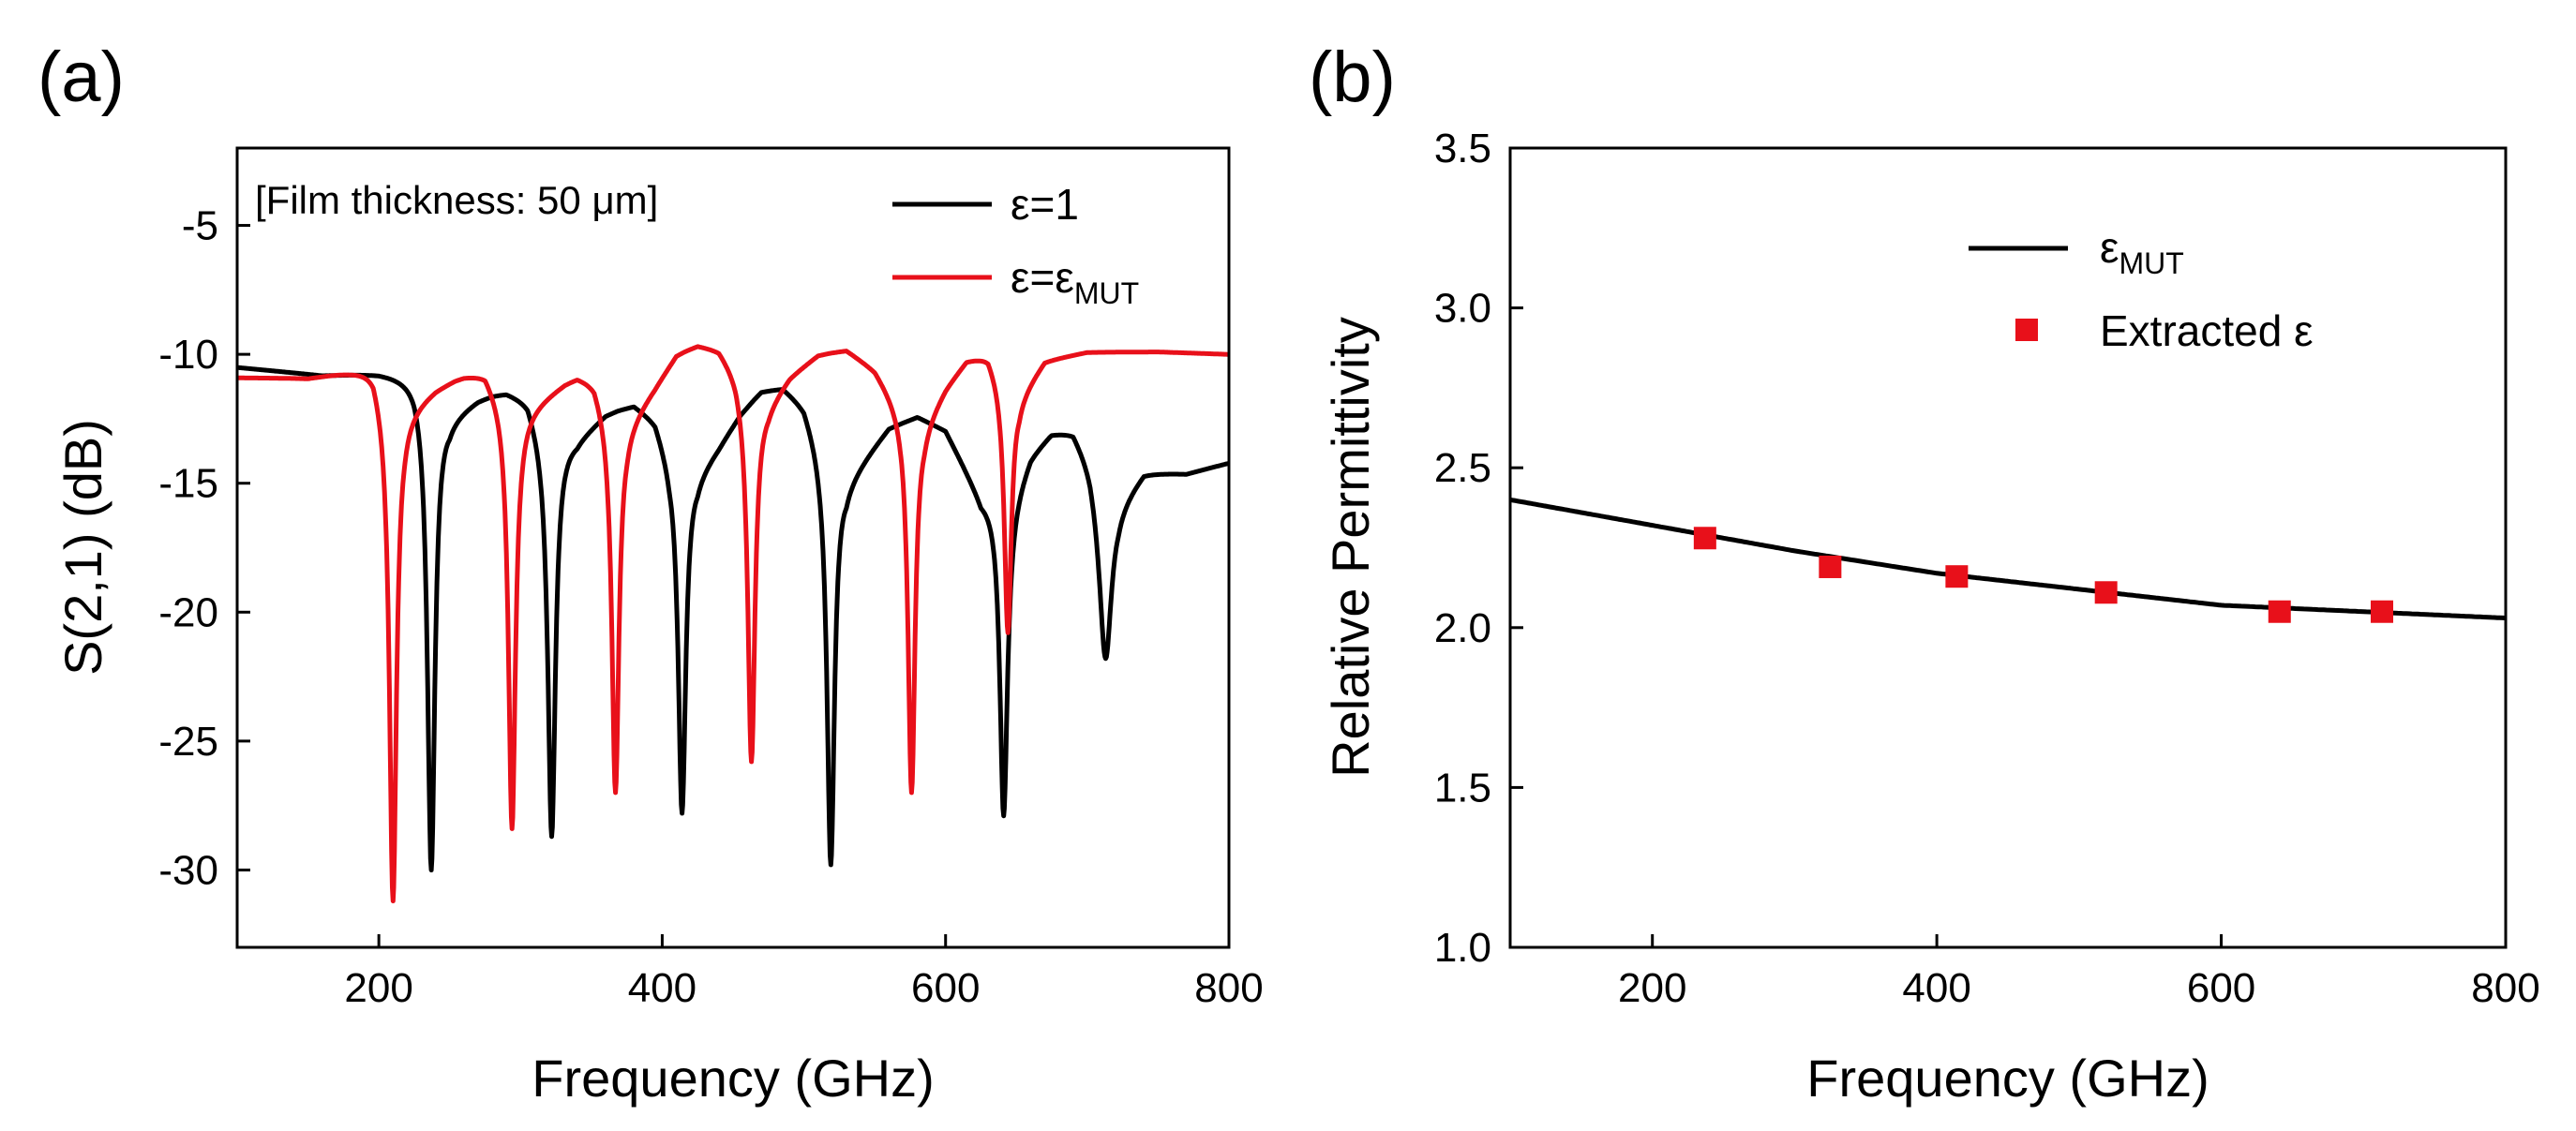 The height and width of the screenshot is (1131, 2576). Describe the element at coordinates (2207, 330) in the screenshot. I see `legend-label-extracted-epsilon: Extracted ε` at that location.